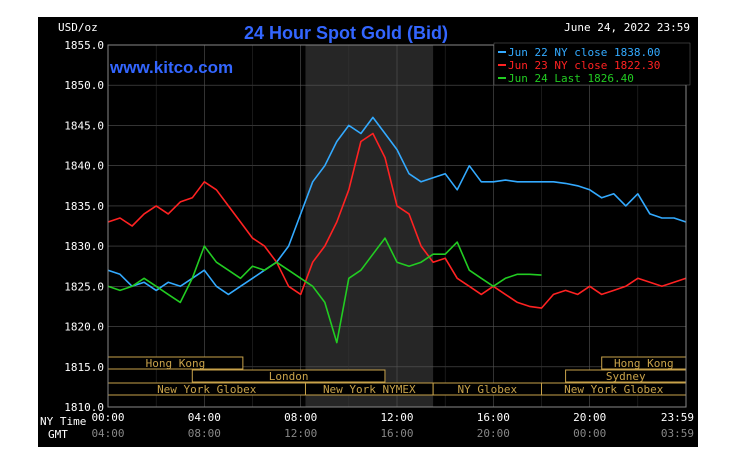 The width and height of the screenshot is (730, 466). I want to click on session-label: London, so click(289, 376).